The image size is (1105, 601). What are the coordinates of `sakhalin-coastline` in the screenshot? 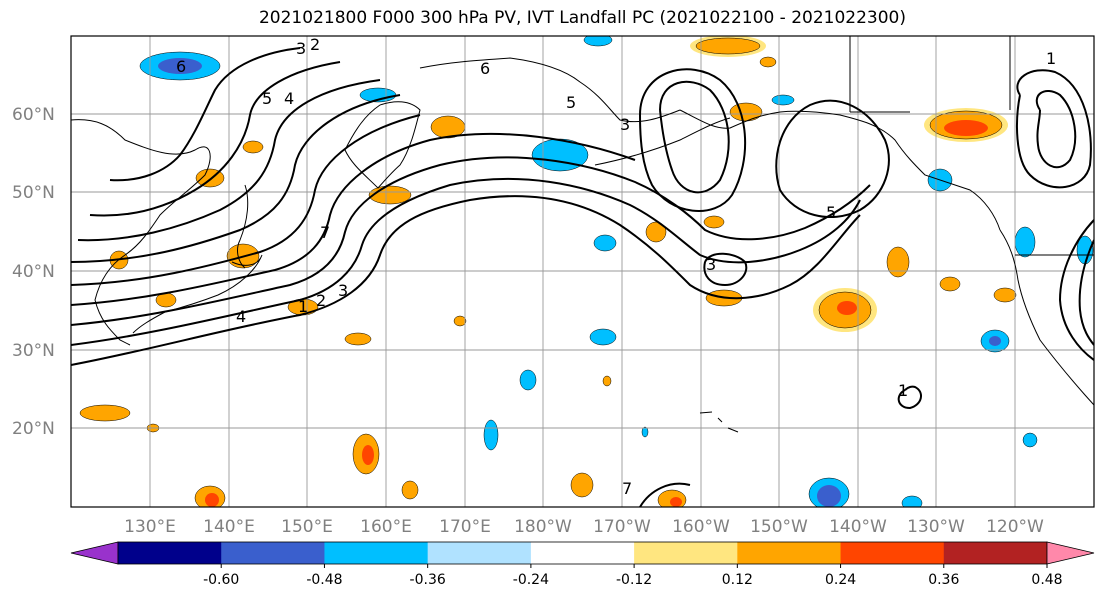 It's located at (243, 226).